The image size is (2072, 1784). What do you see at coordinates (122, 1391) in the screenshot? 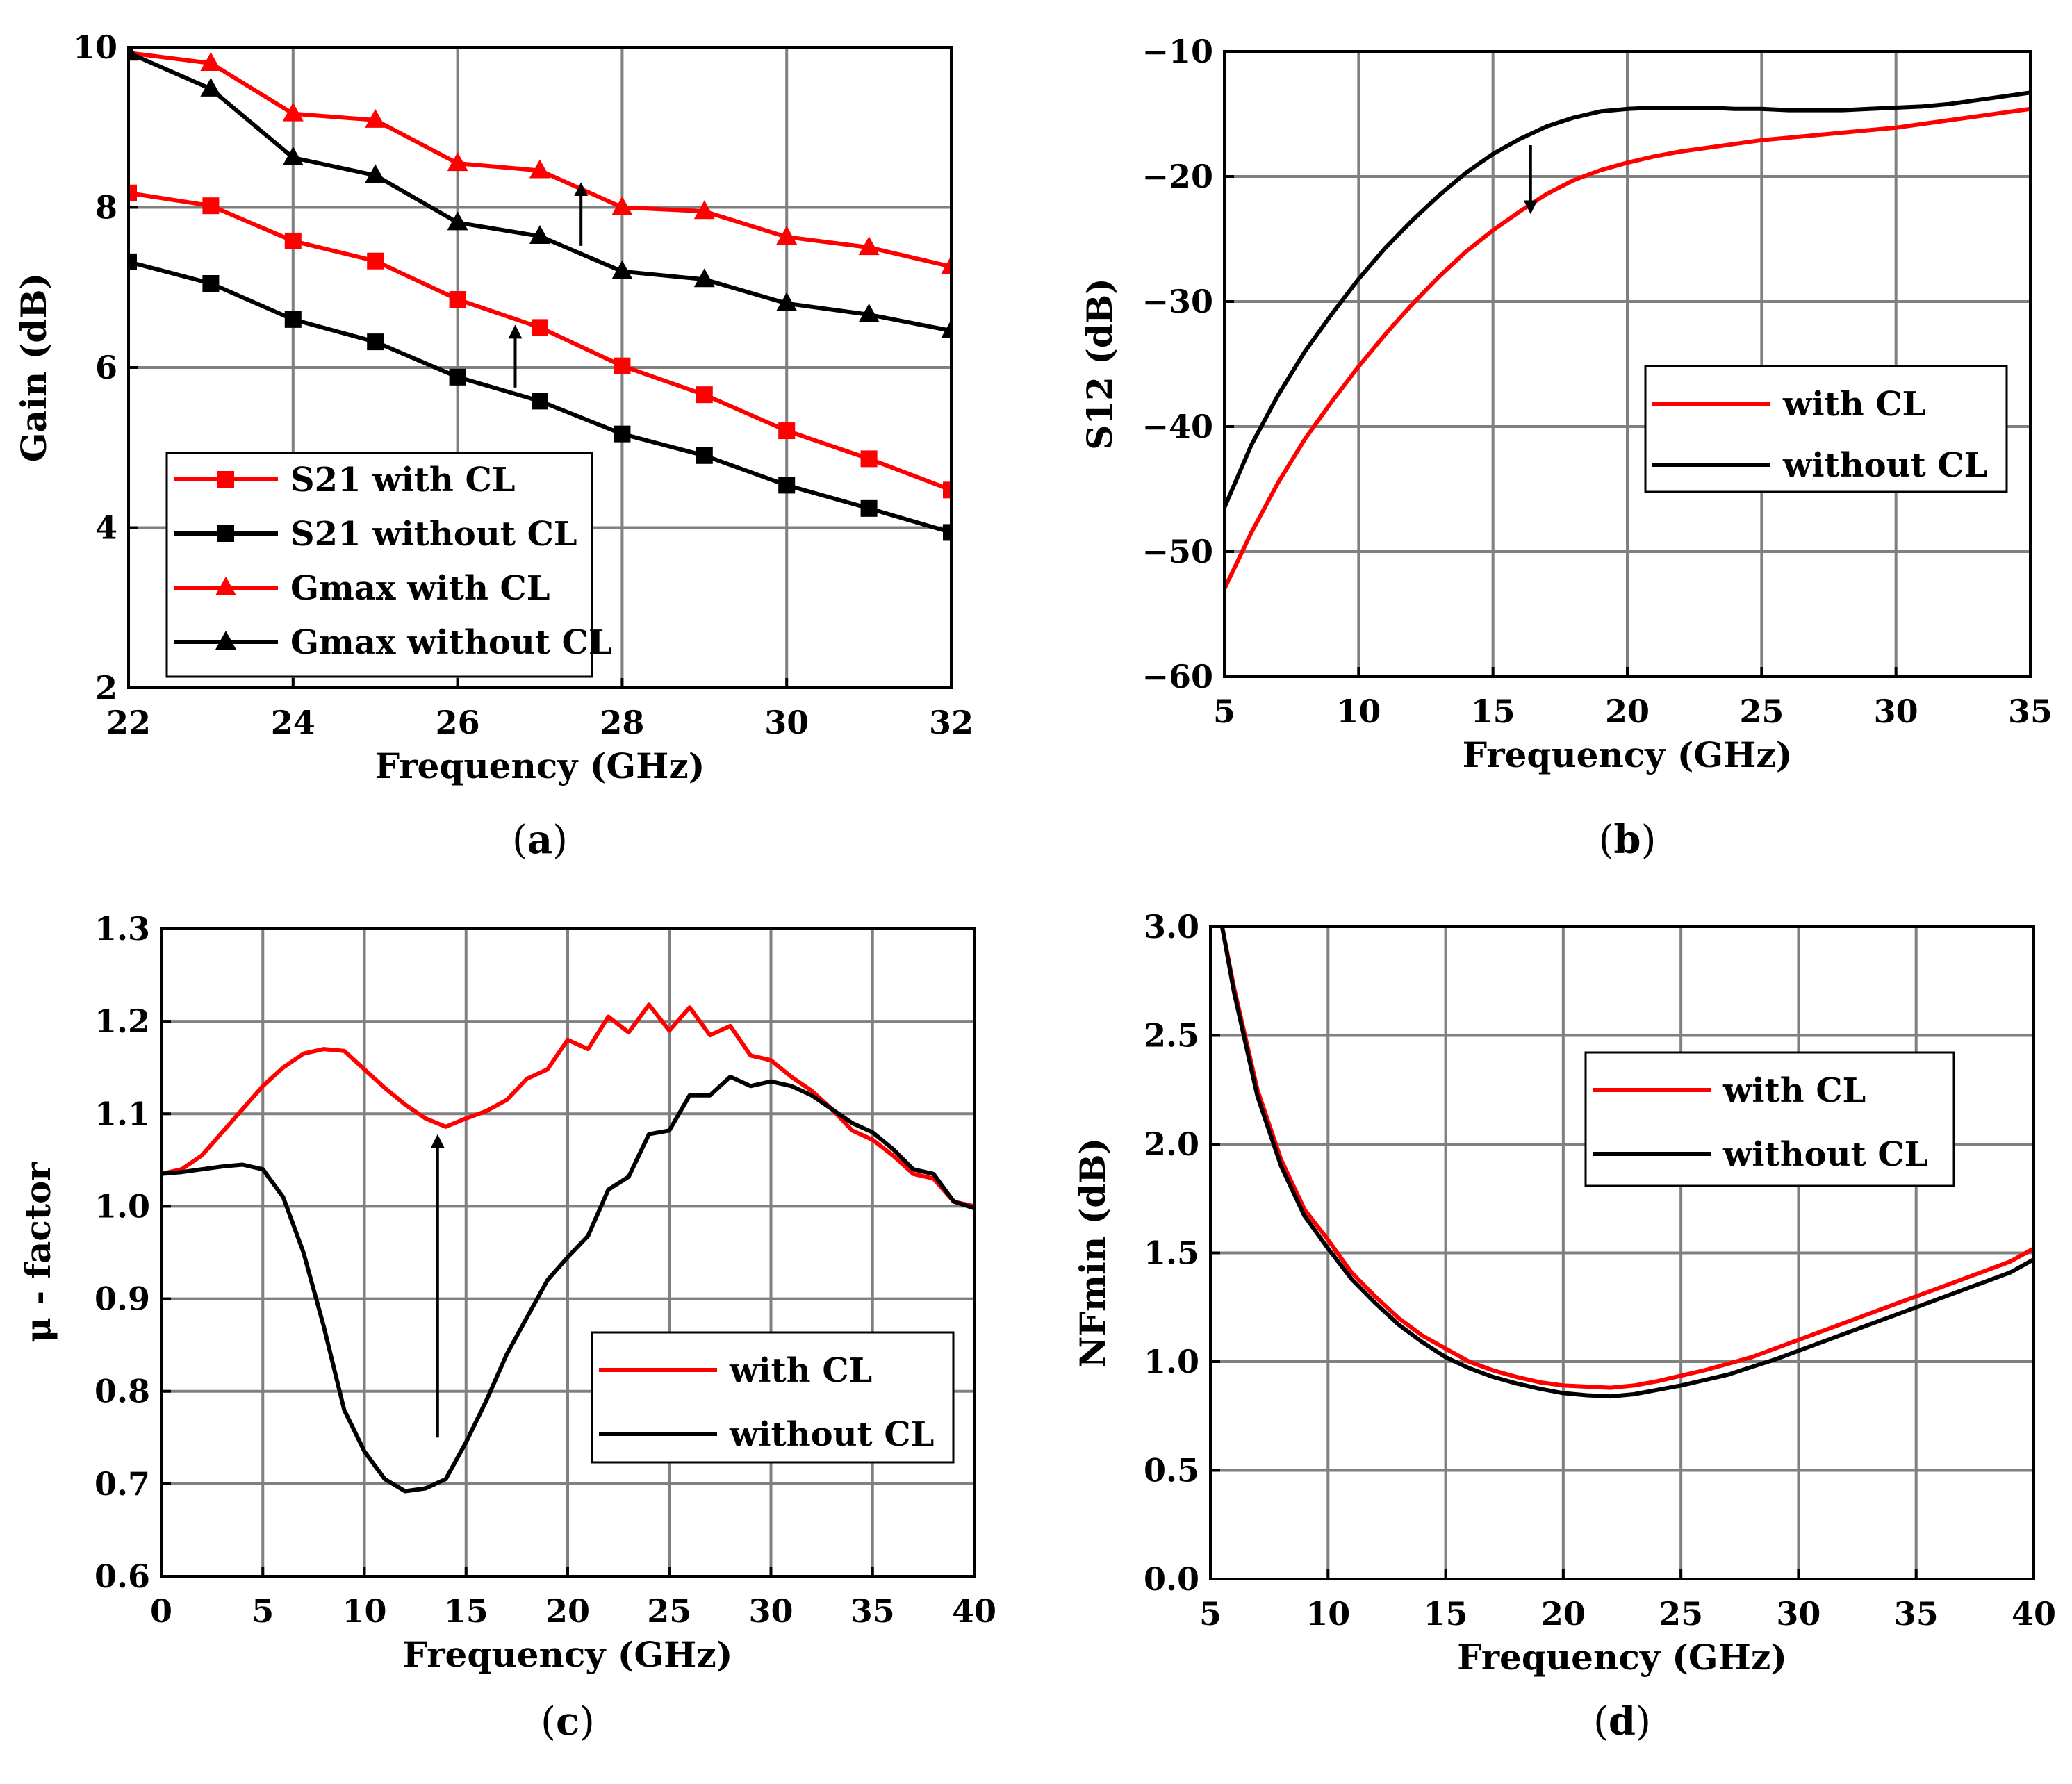
I see `y-tick-label: 0.8` at bounding box center [122, 1391].